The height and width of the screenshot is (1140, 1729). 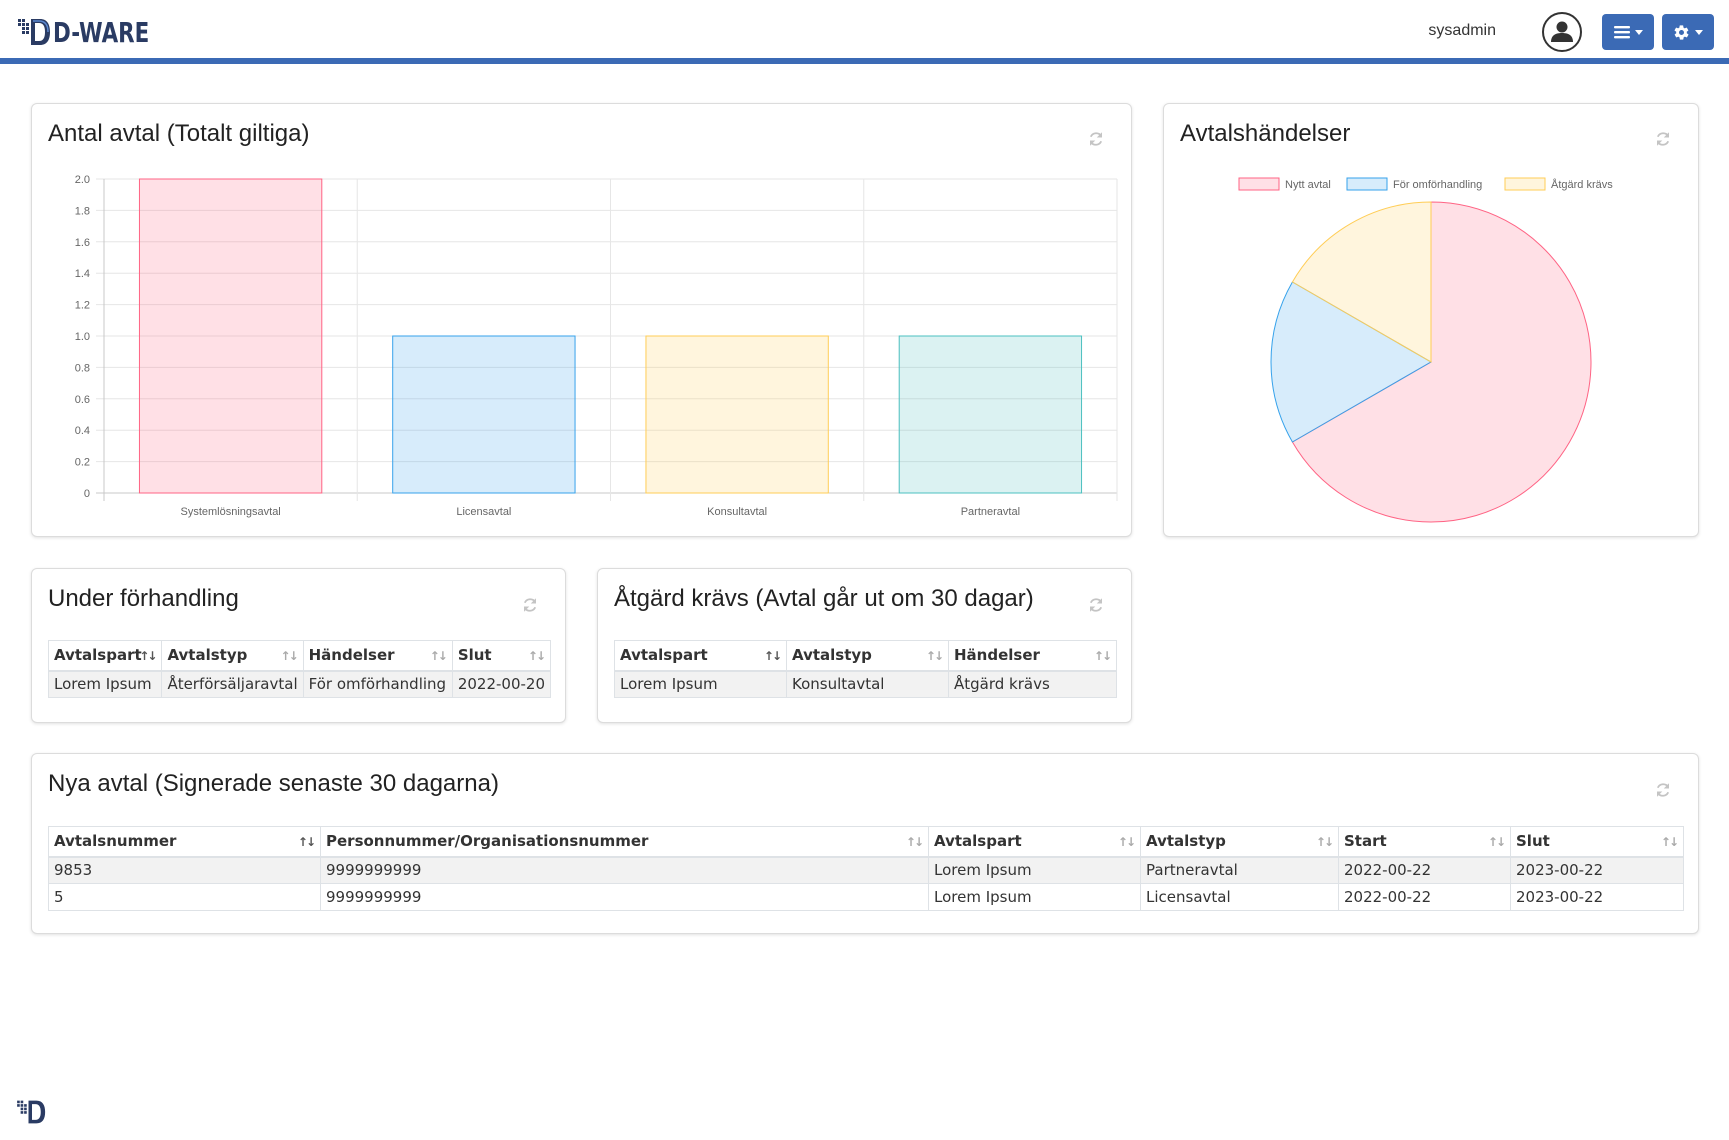 What do you see at coordinates (31, 1112) in the screenshot?
I see `footer-logo-icon` at bounding box center [31, 1112].